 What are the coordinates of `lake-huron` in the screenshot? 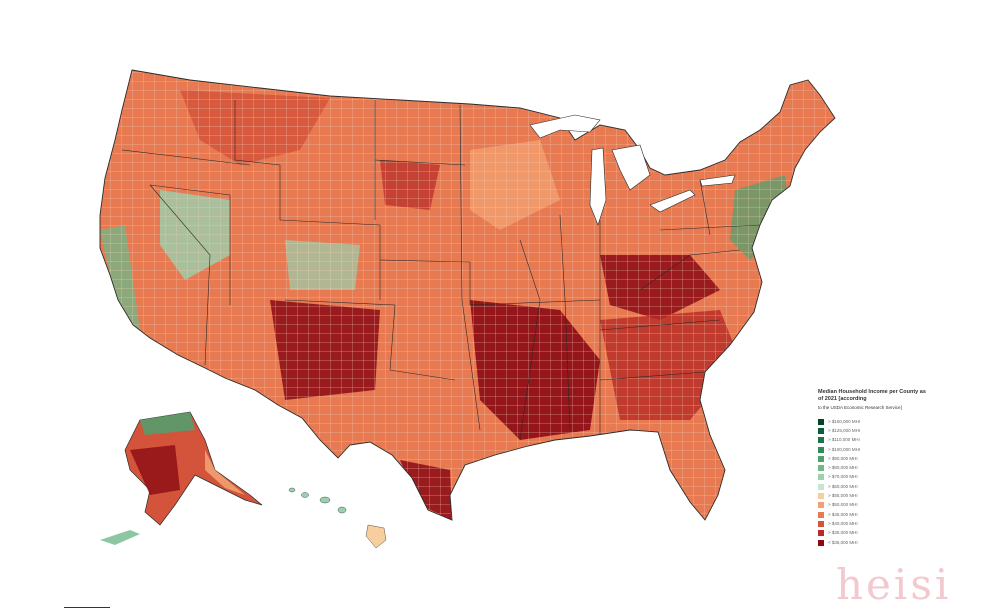 It's located at (631, 167).